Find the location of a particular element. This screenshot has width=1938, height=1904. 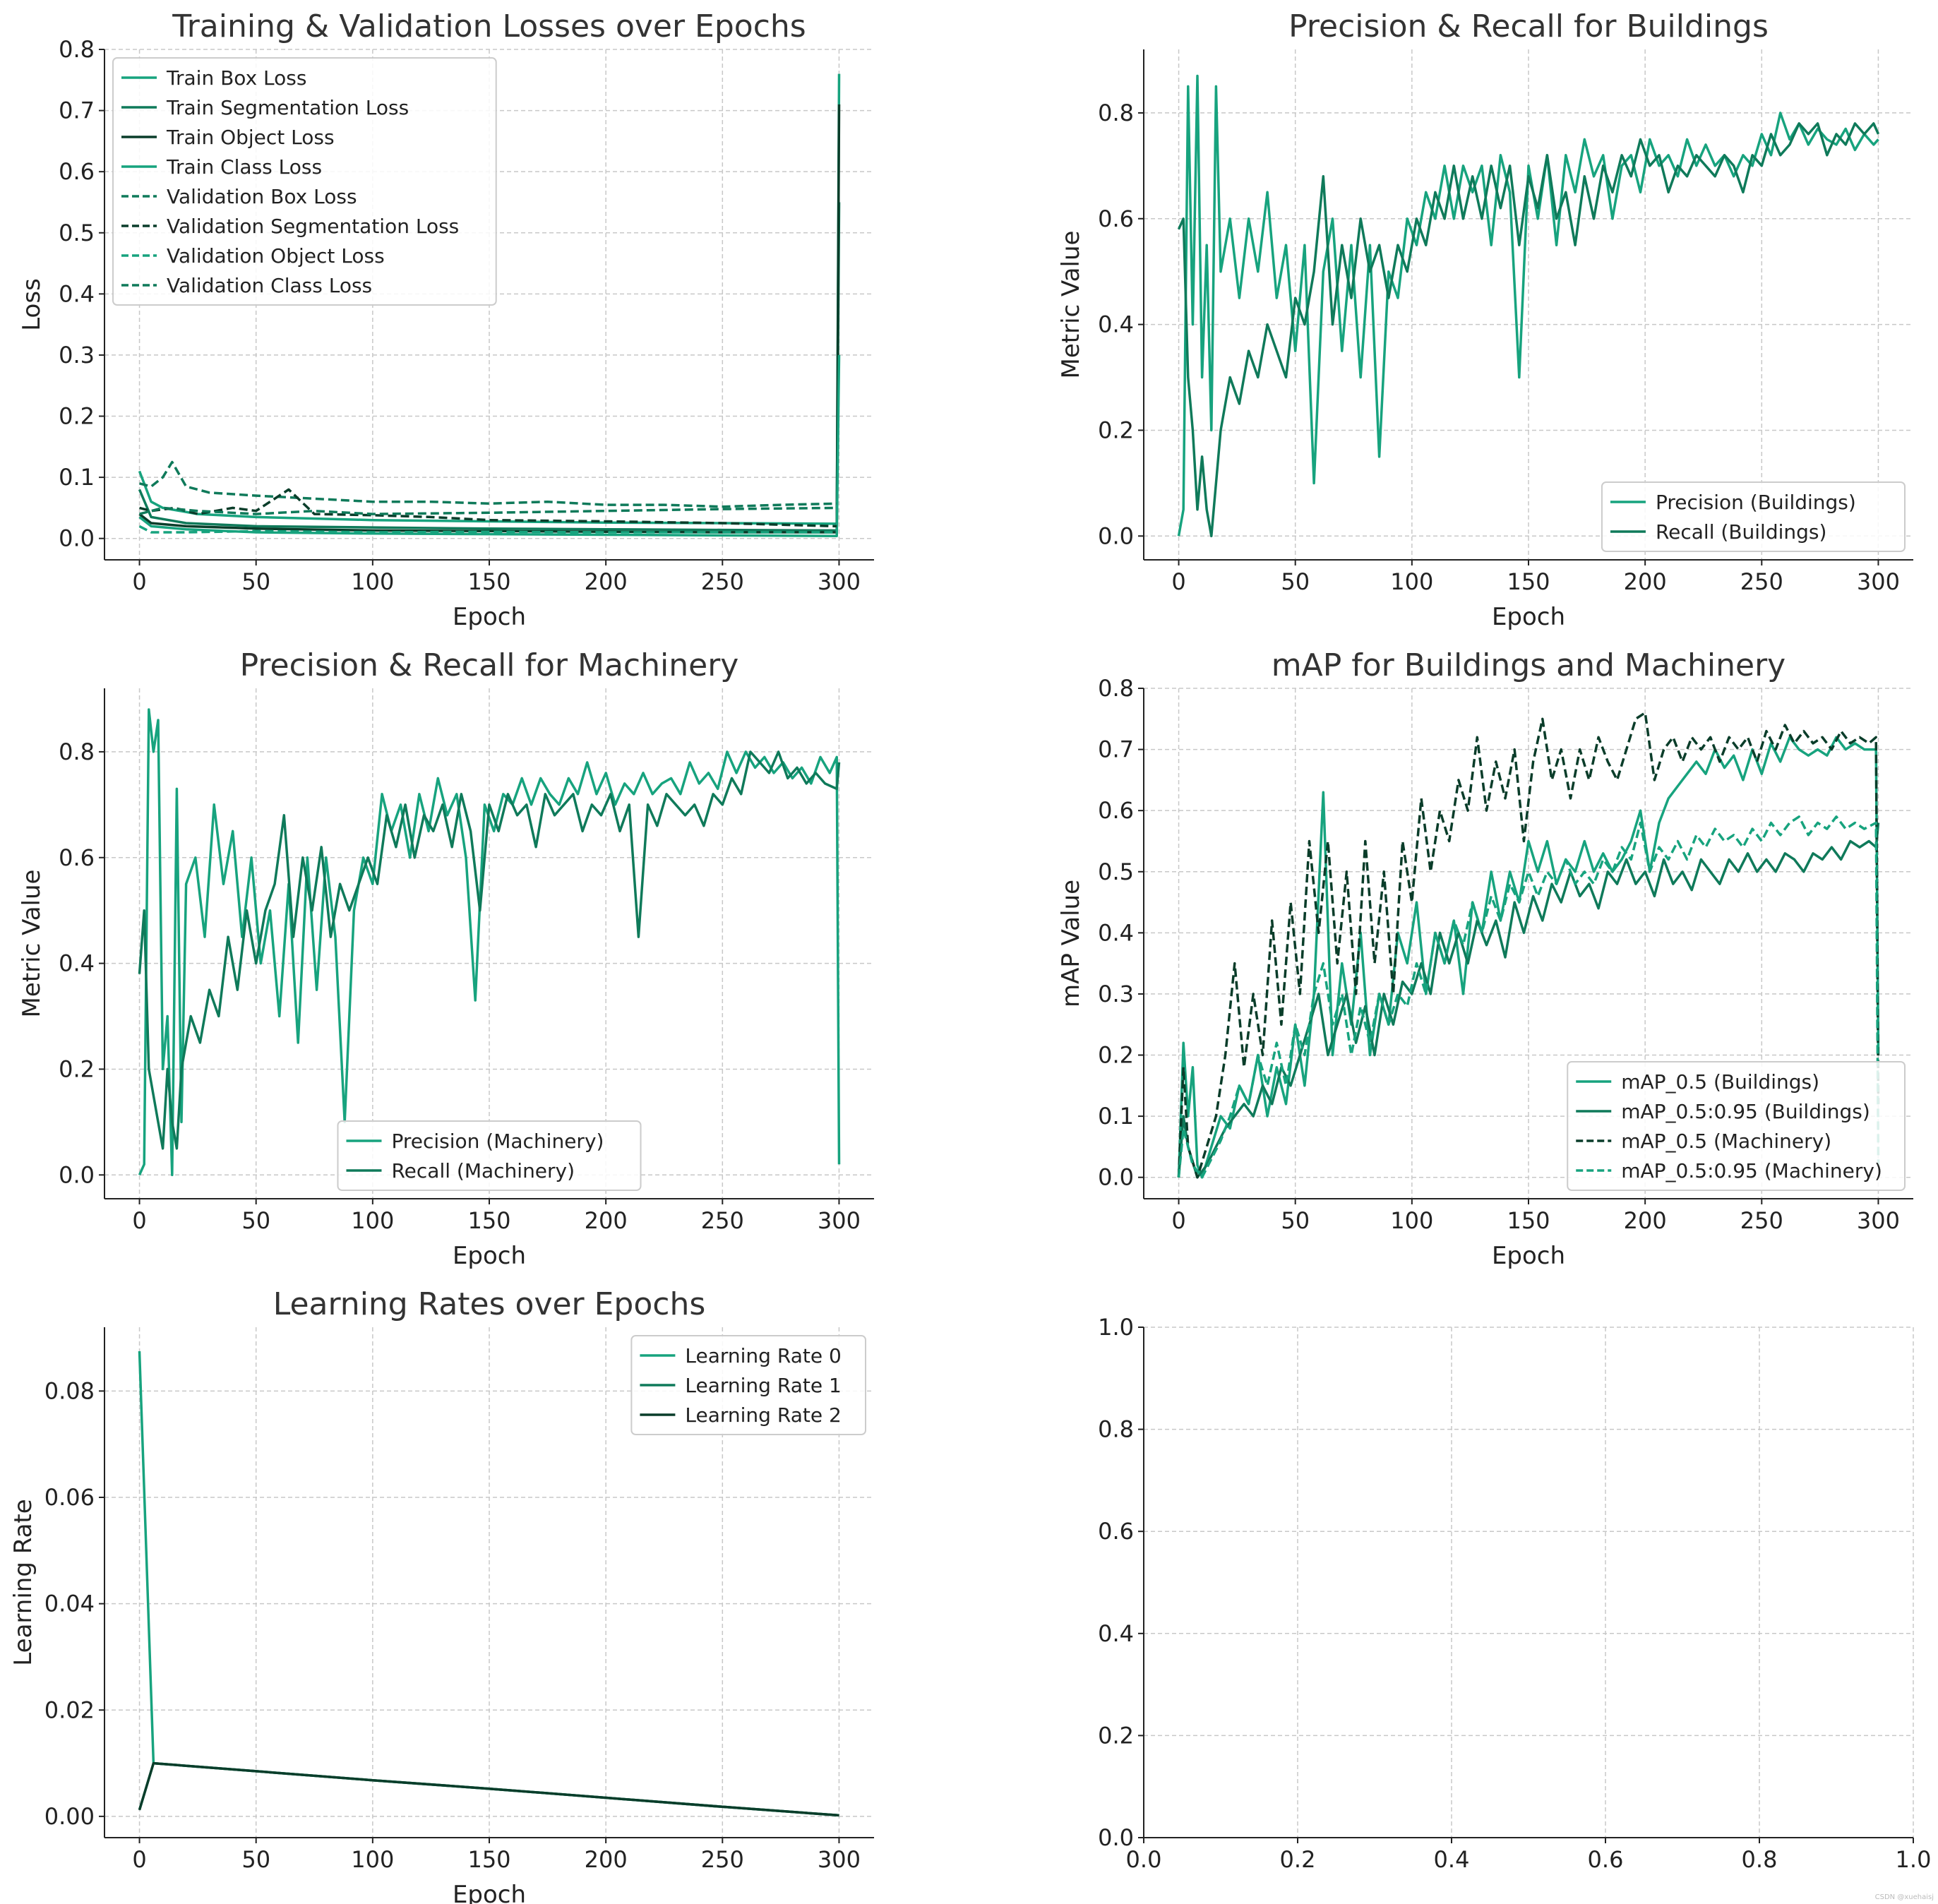

x-tick-label: 0.8 is located at coordinates (1760, 1859).